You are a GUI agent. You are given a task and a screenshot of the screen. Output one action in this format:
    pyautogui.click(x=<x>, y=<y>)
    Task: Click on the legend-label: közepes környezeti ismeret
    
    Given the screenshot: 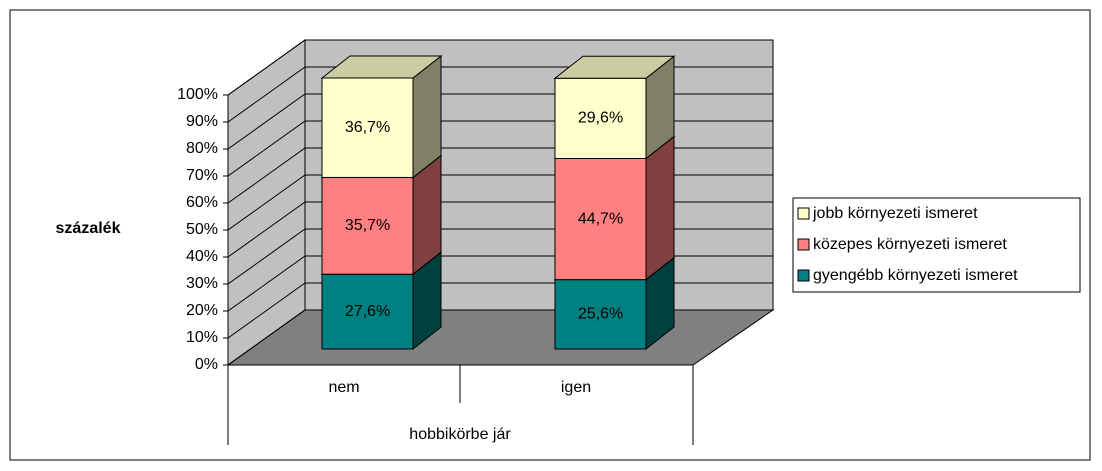 What is the action you would take?
    pyautogui.click(x=910, y=244)
    